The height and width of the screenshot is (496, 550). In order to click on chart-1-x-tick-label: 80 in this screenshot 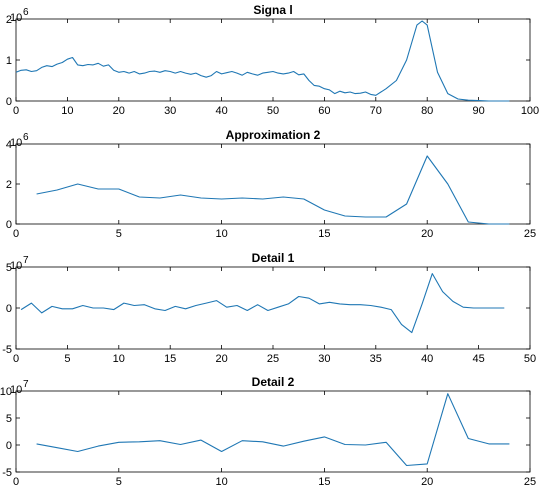, I will do `click(427, 111)`.